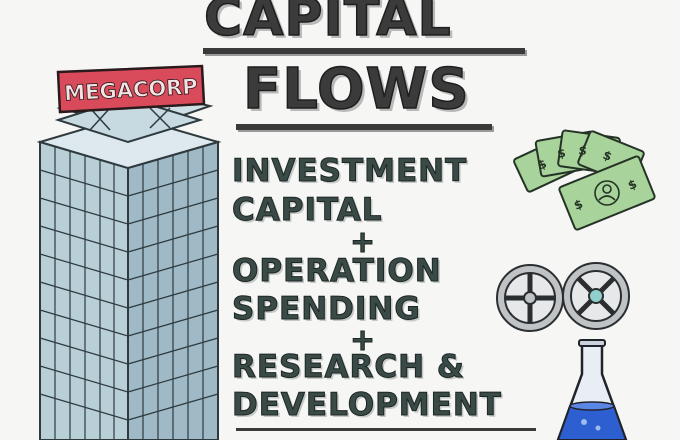 Image resolution: width=680 pixels, height=440 pixels. Describe the element at coordinates (386, 429) in the screenshot. I see `bottom-rule` at that location.